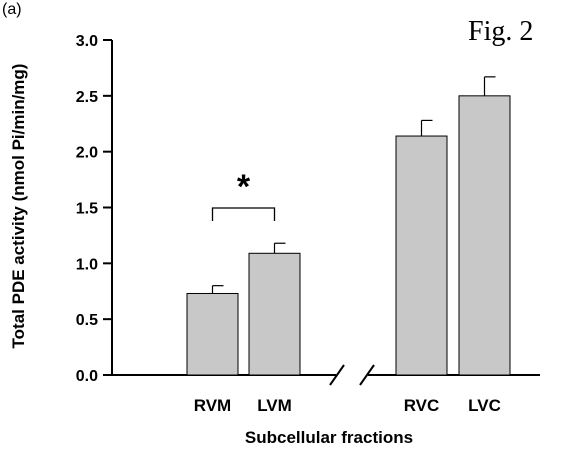 The width and height of the screenshot is (581, 453). What do you see at coordinates (212, 334) in the screenshot?
I see `bar-rvm` at bounding box center [212, 334].